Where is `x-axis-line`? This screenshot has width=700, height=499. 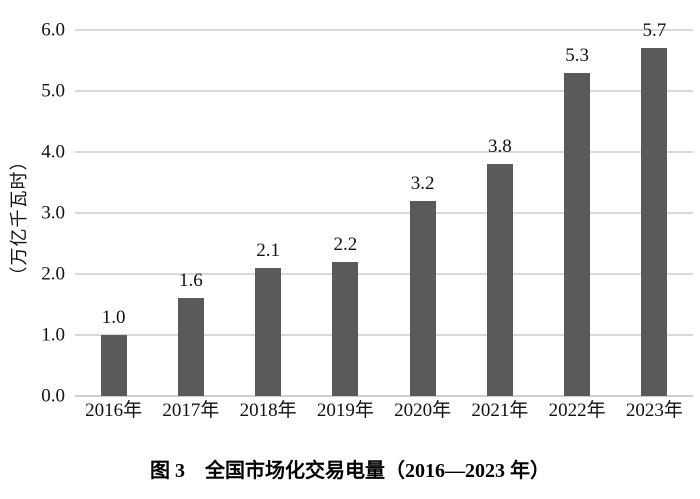
x-axis-line is located at coordinates (384, 396).